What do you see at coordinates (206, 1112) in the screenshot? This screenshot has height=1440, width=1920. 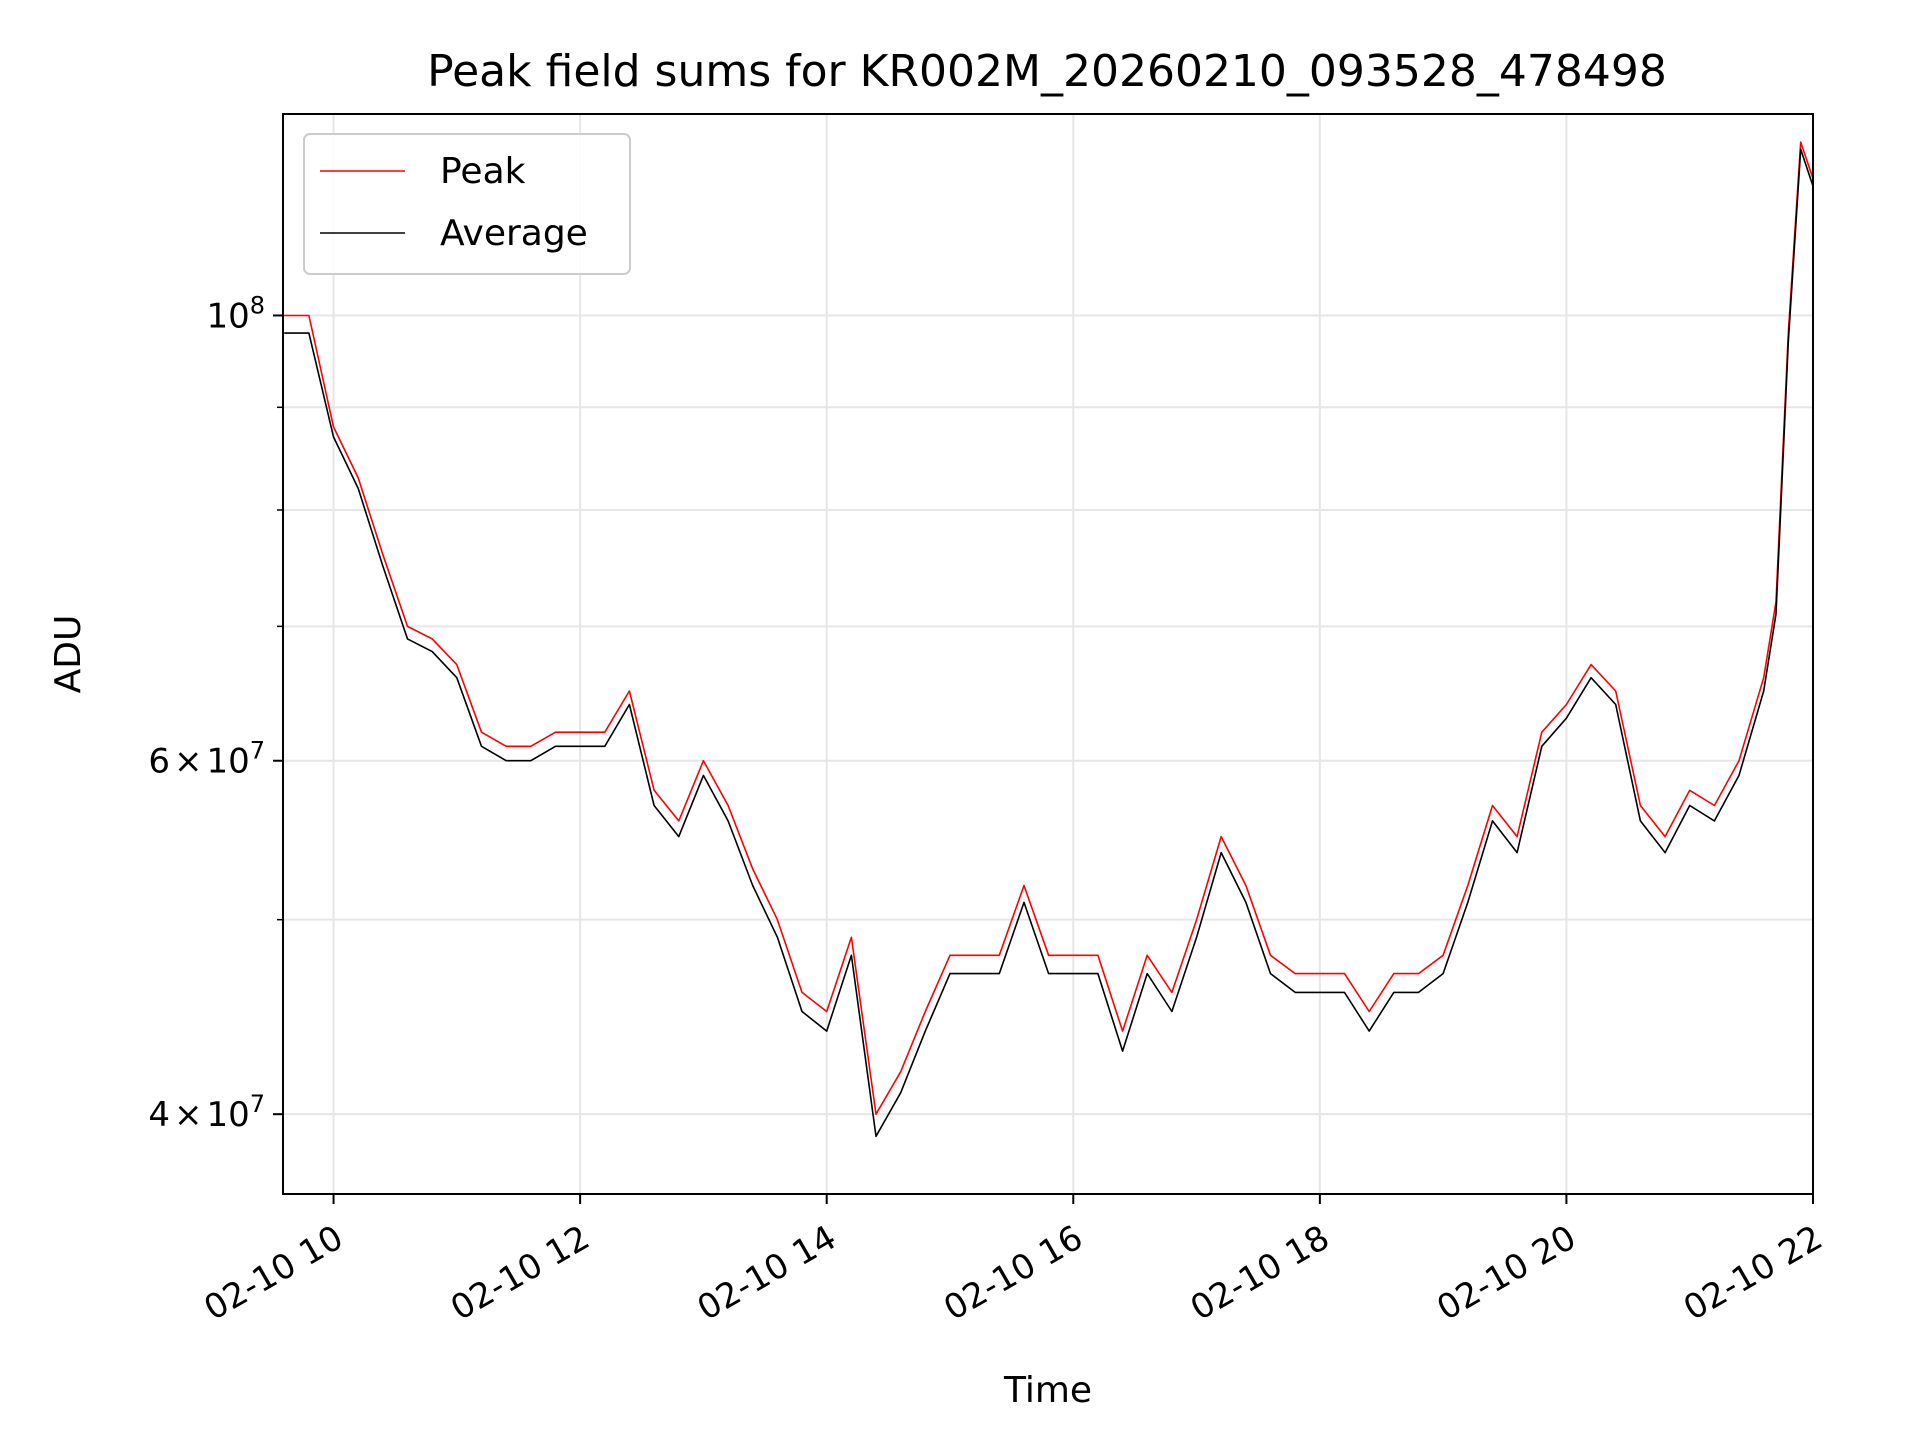 I see `y-tick-label: 4 × 10⁷` at bounding box center [206, 1112].